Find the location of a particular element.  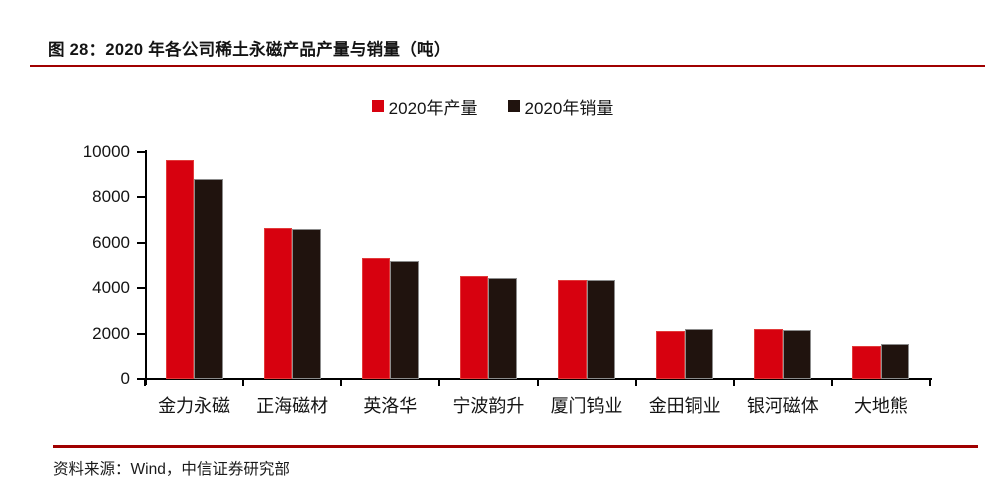

legend-item: 2020年销量 is located at coordinates (560, 106).